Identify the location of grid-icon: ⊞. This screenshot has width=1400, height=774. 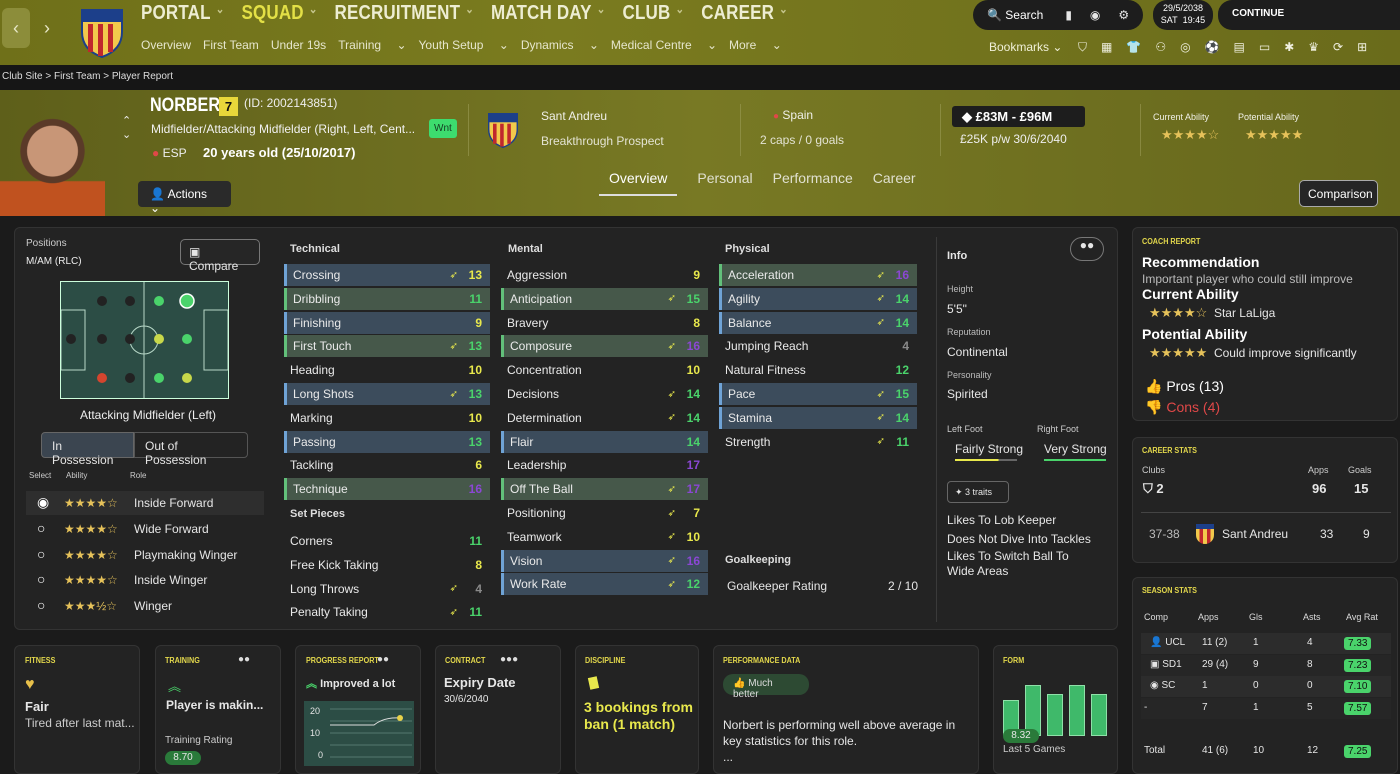
(1362, 47).